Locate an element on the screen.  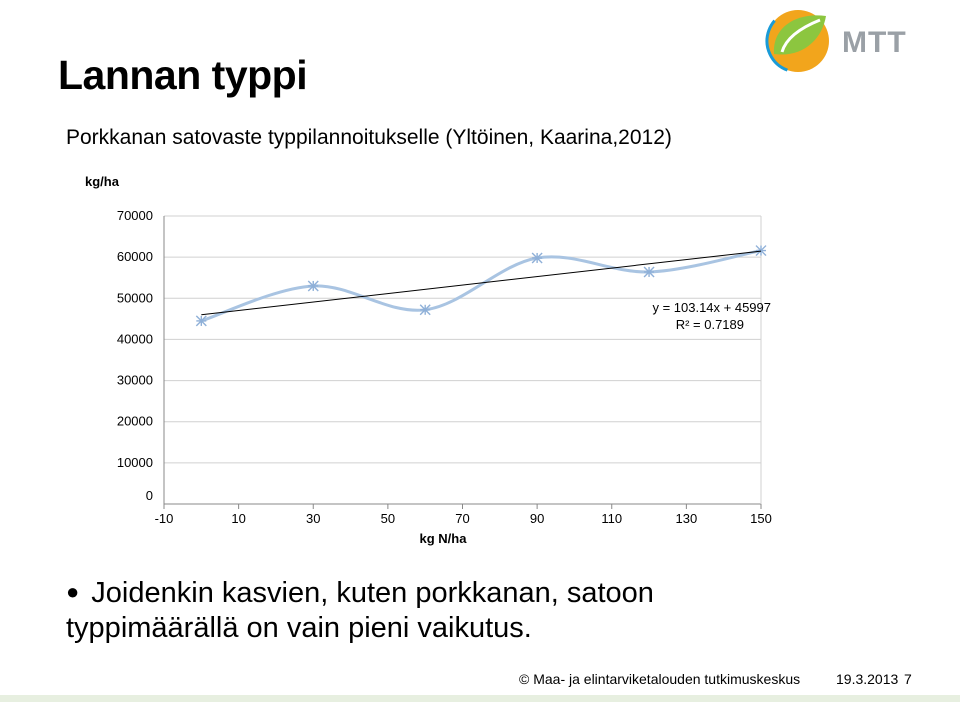
y-tick-label: 40000 is located at coordinates (135, 338).